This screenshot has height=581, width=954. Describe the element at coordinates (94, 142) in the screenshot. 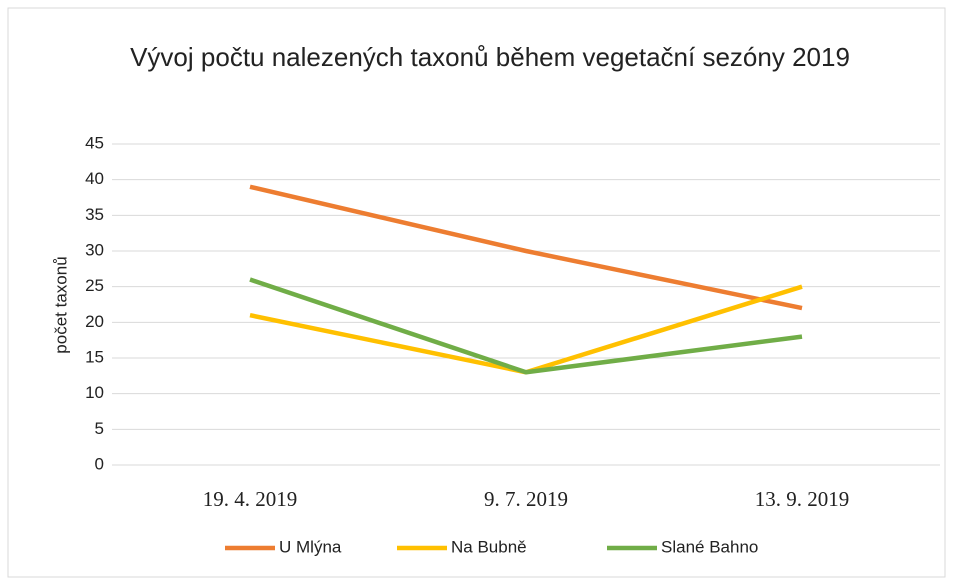

I see `y-tick-label: 45` at that location.